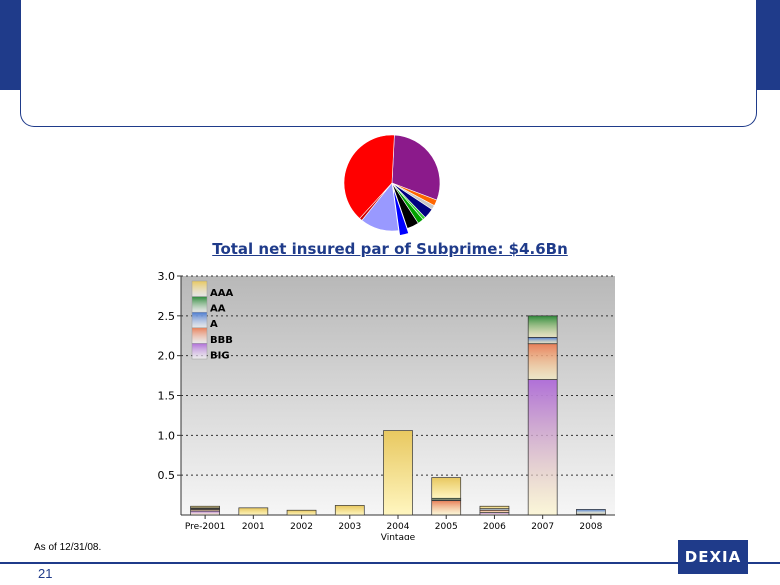 This screenshot has height=585, width=780. What do you see at coordinates (234, 30) in the screenshot?
I see `title-line-1: Exposure to Subprime U.S. RMBS` at bounding box center [234, 30].